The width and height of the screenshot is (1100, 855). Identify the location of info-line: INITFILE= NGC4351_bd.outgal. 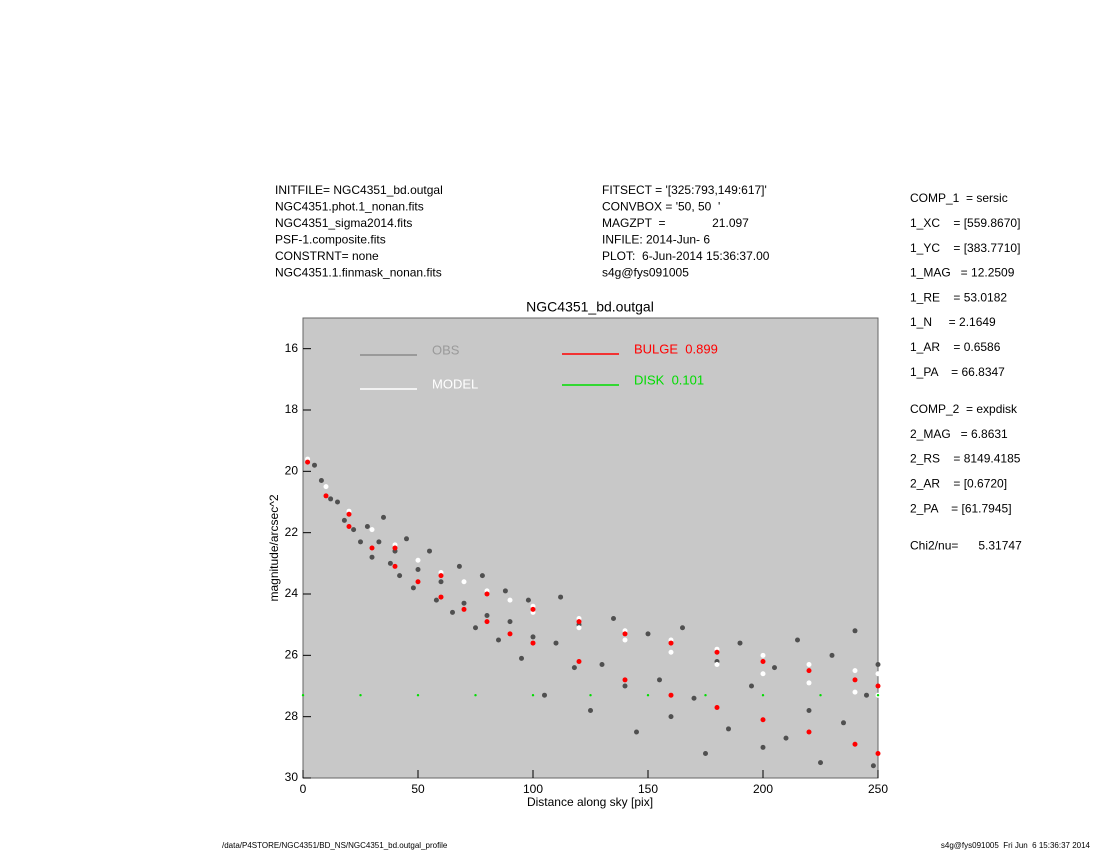
(359, 190).